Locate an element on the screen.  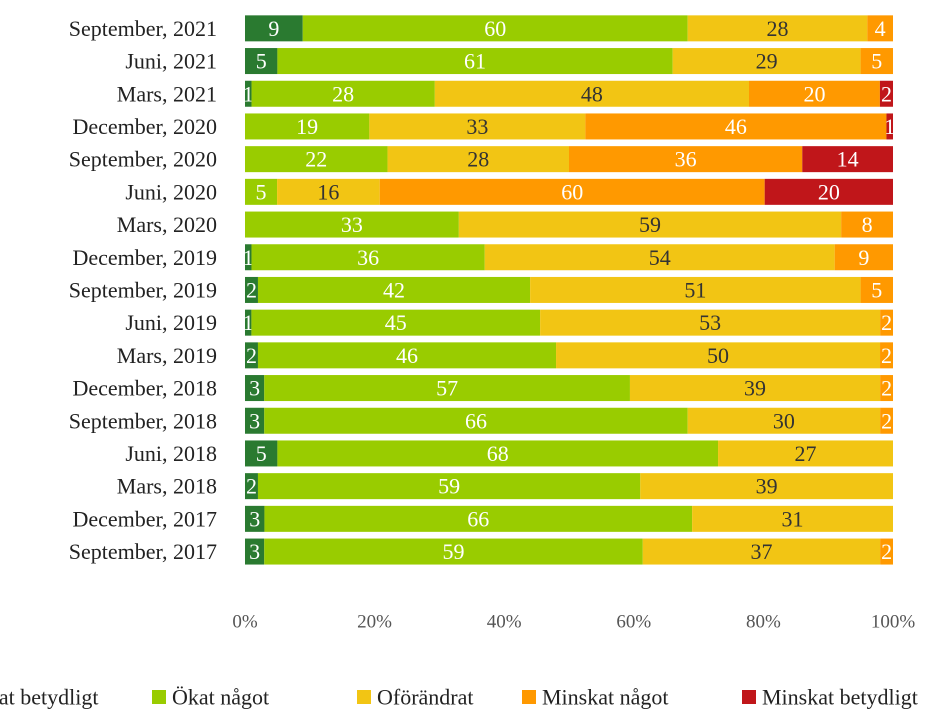
data-label: 9 is located at coordinates (863, 257).